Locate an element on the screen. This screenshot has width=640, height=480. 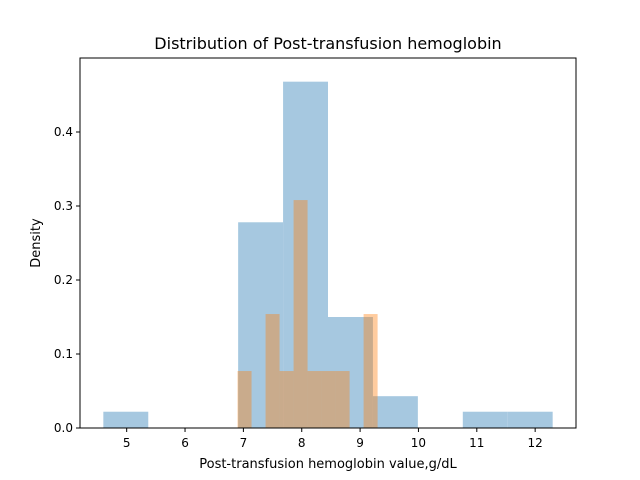
histogram-bar-series1-bin9 is located at coordinates (485, 419).